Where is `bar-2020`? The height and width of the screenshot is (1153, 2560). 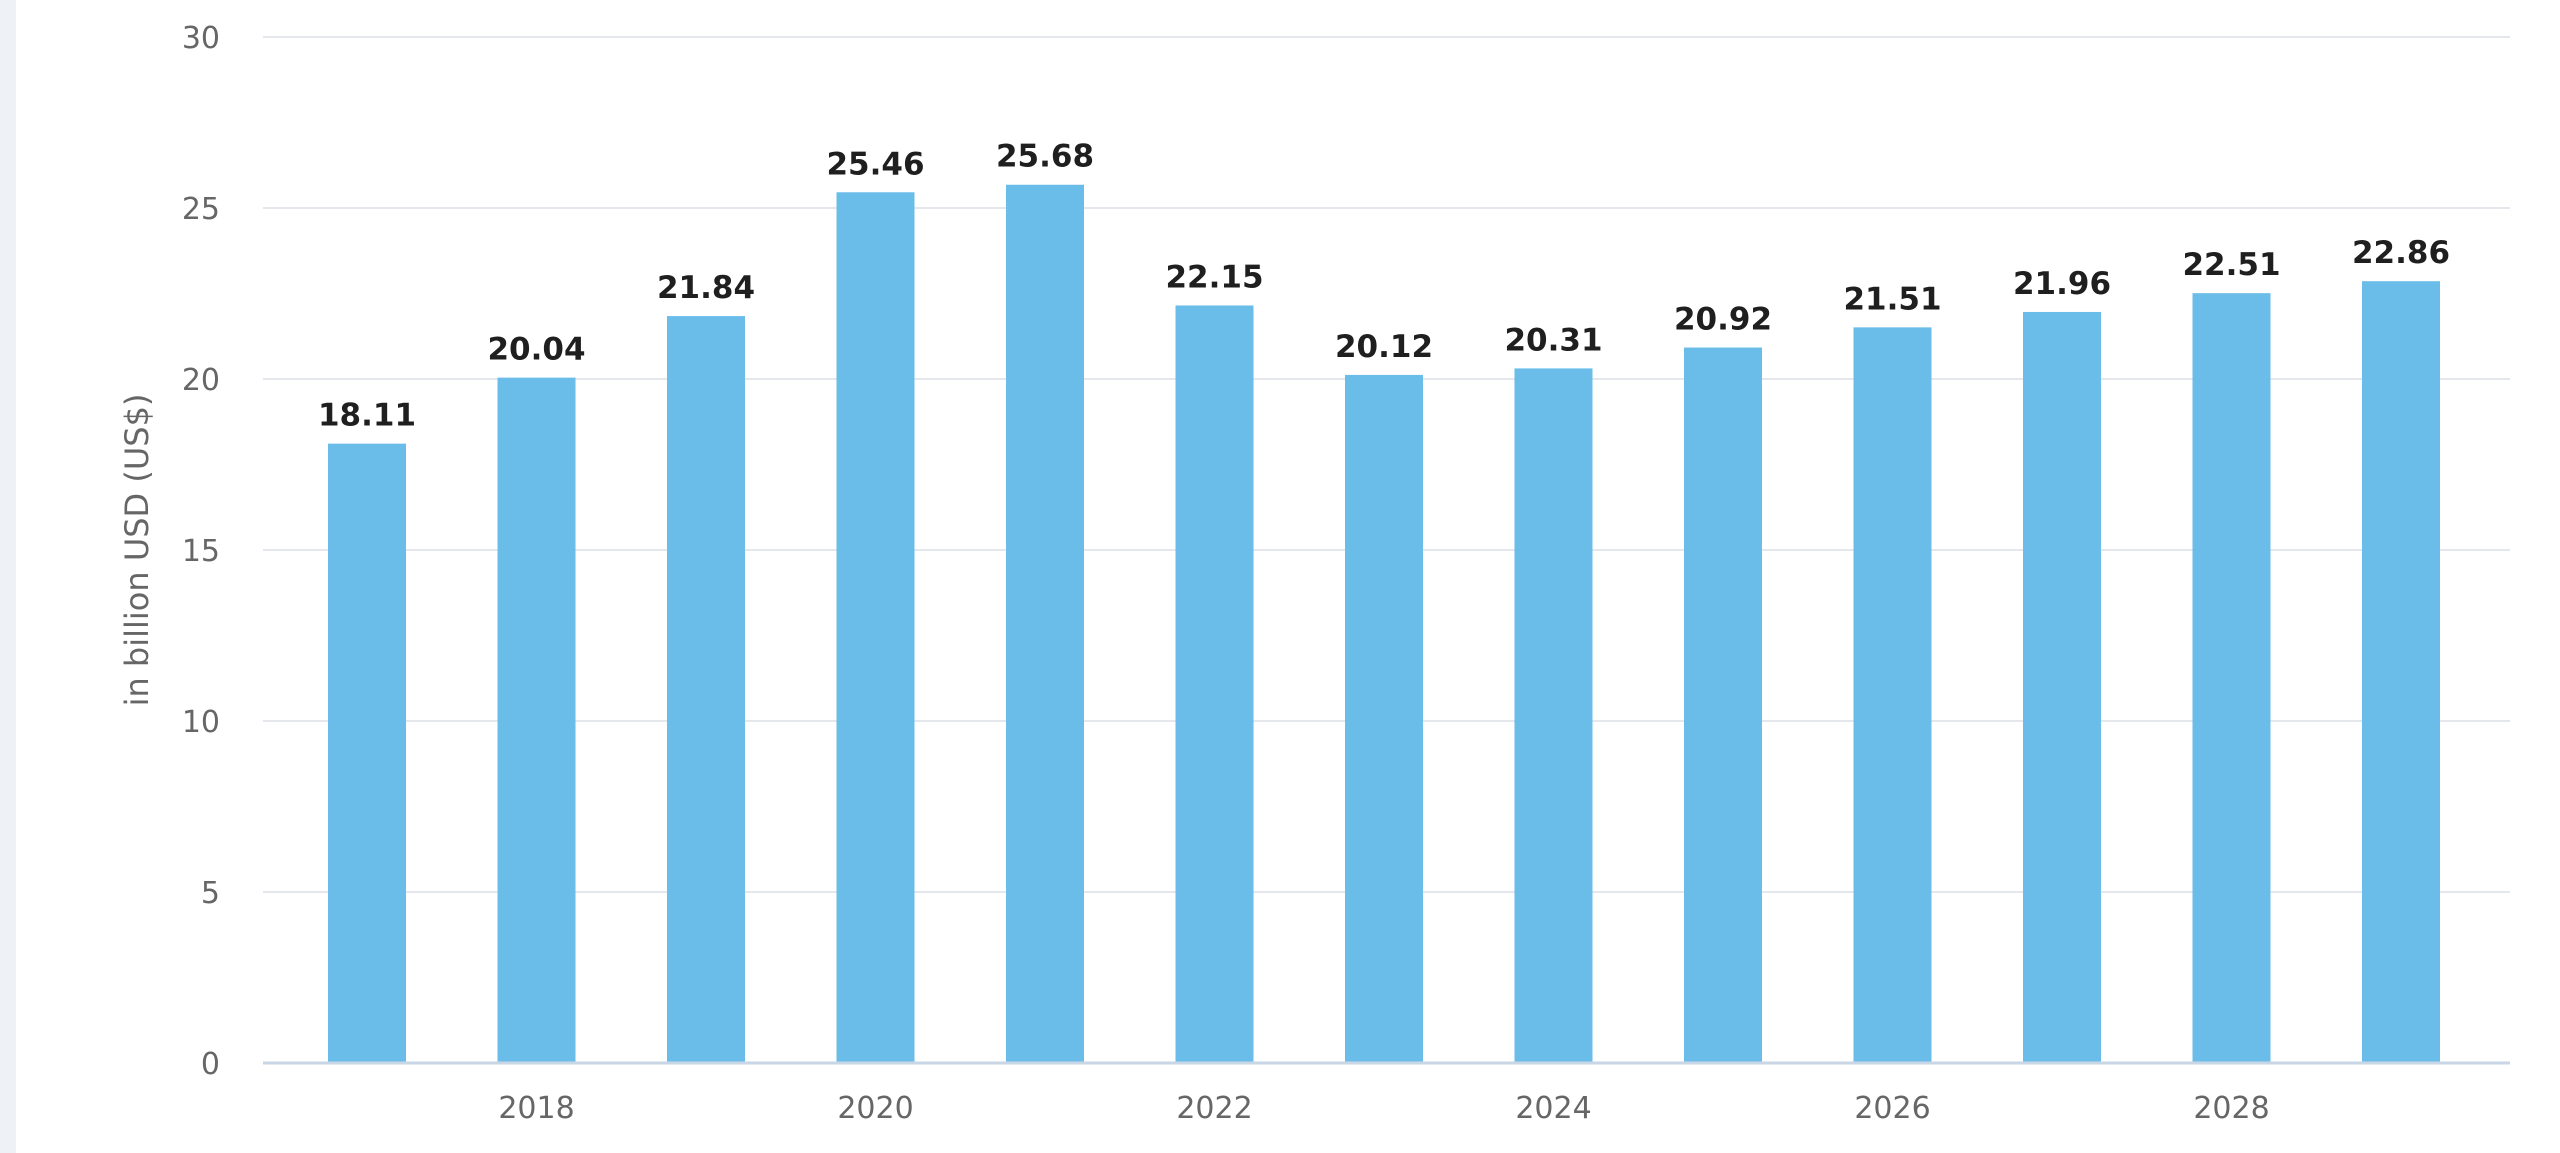
bar-2020 is located at coordinates (875, 627).